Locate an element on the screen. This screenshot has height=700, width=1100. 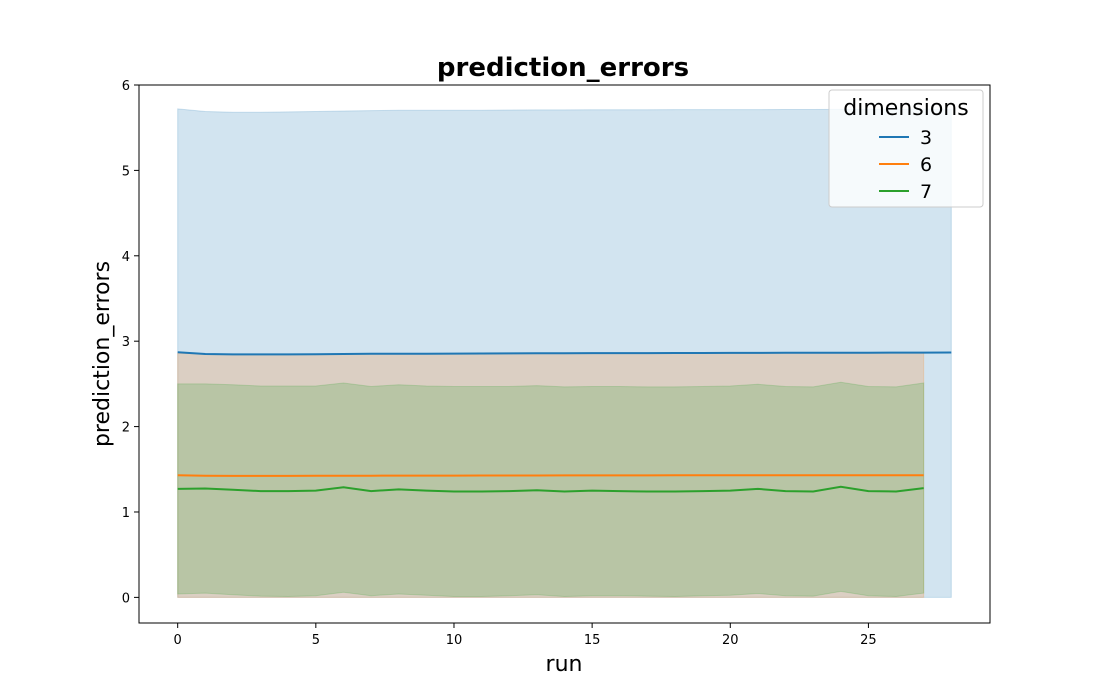
legend-box is located at coordinates (906, 148).